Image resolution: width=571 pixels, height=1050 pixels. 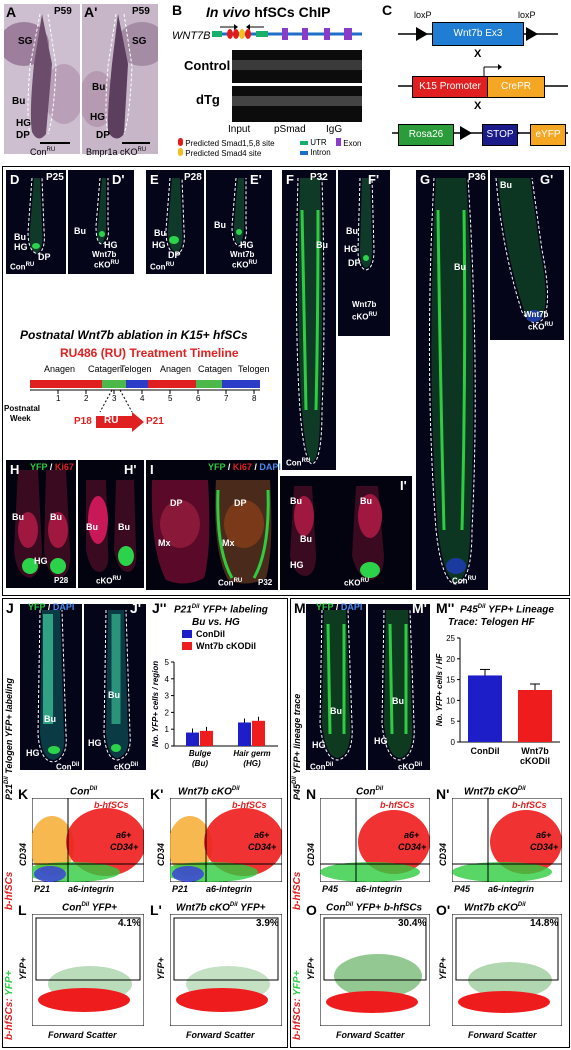 What do you see at coordinates (423, 15) in the screenshot?
I see `panel-c-loxp-left: loxP` at bounding box center [423, 15].